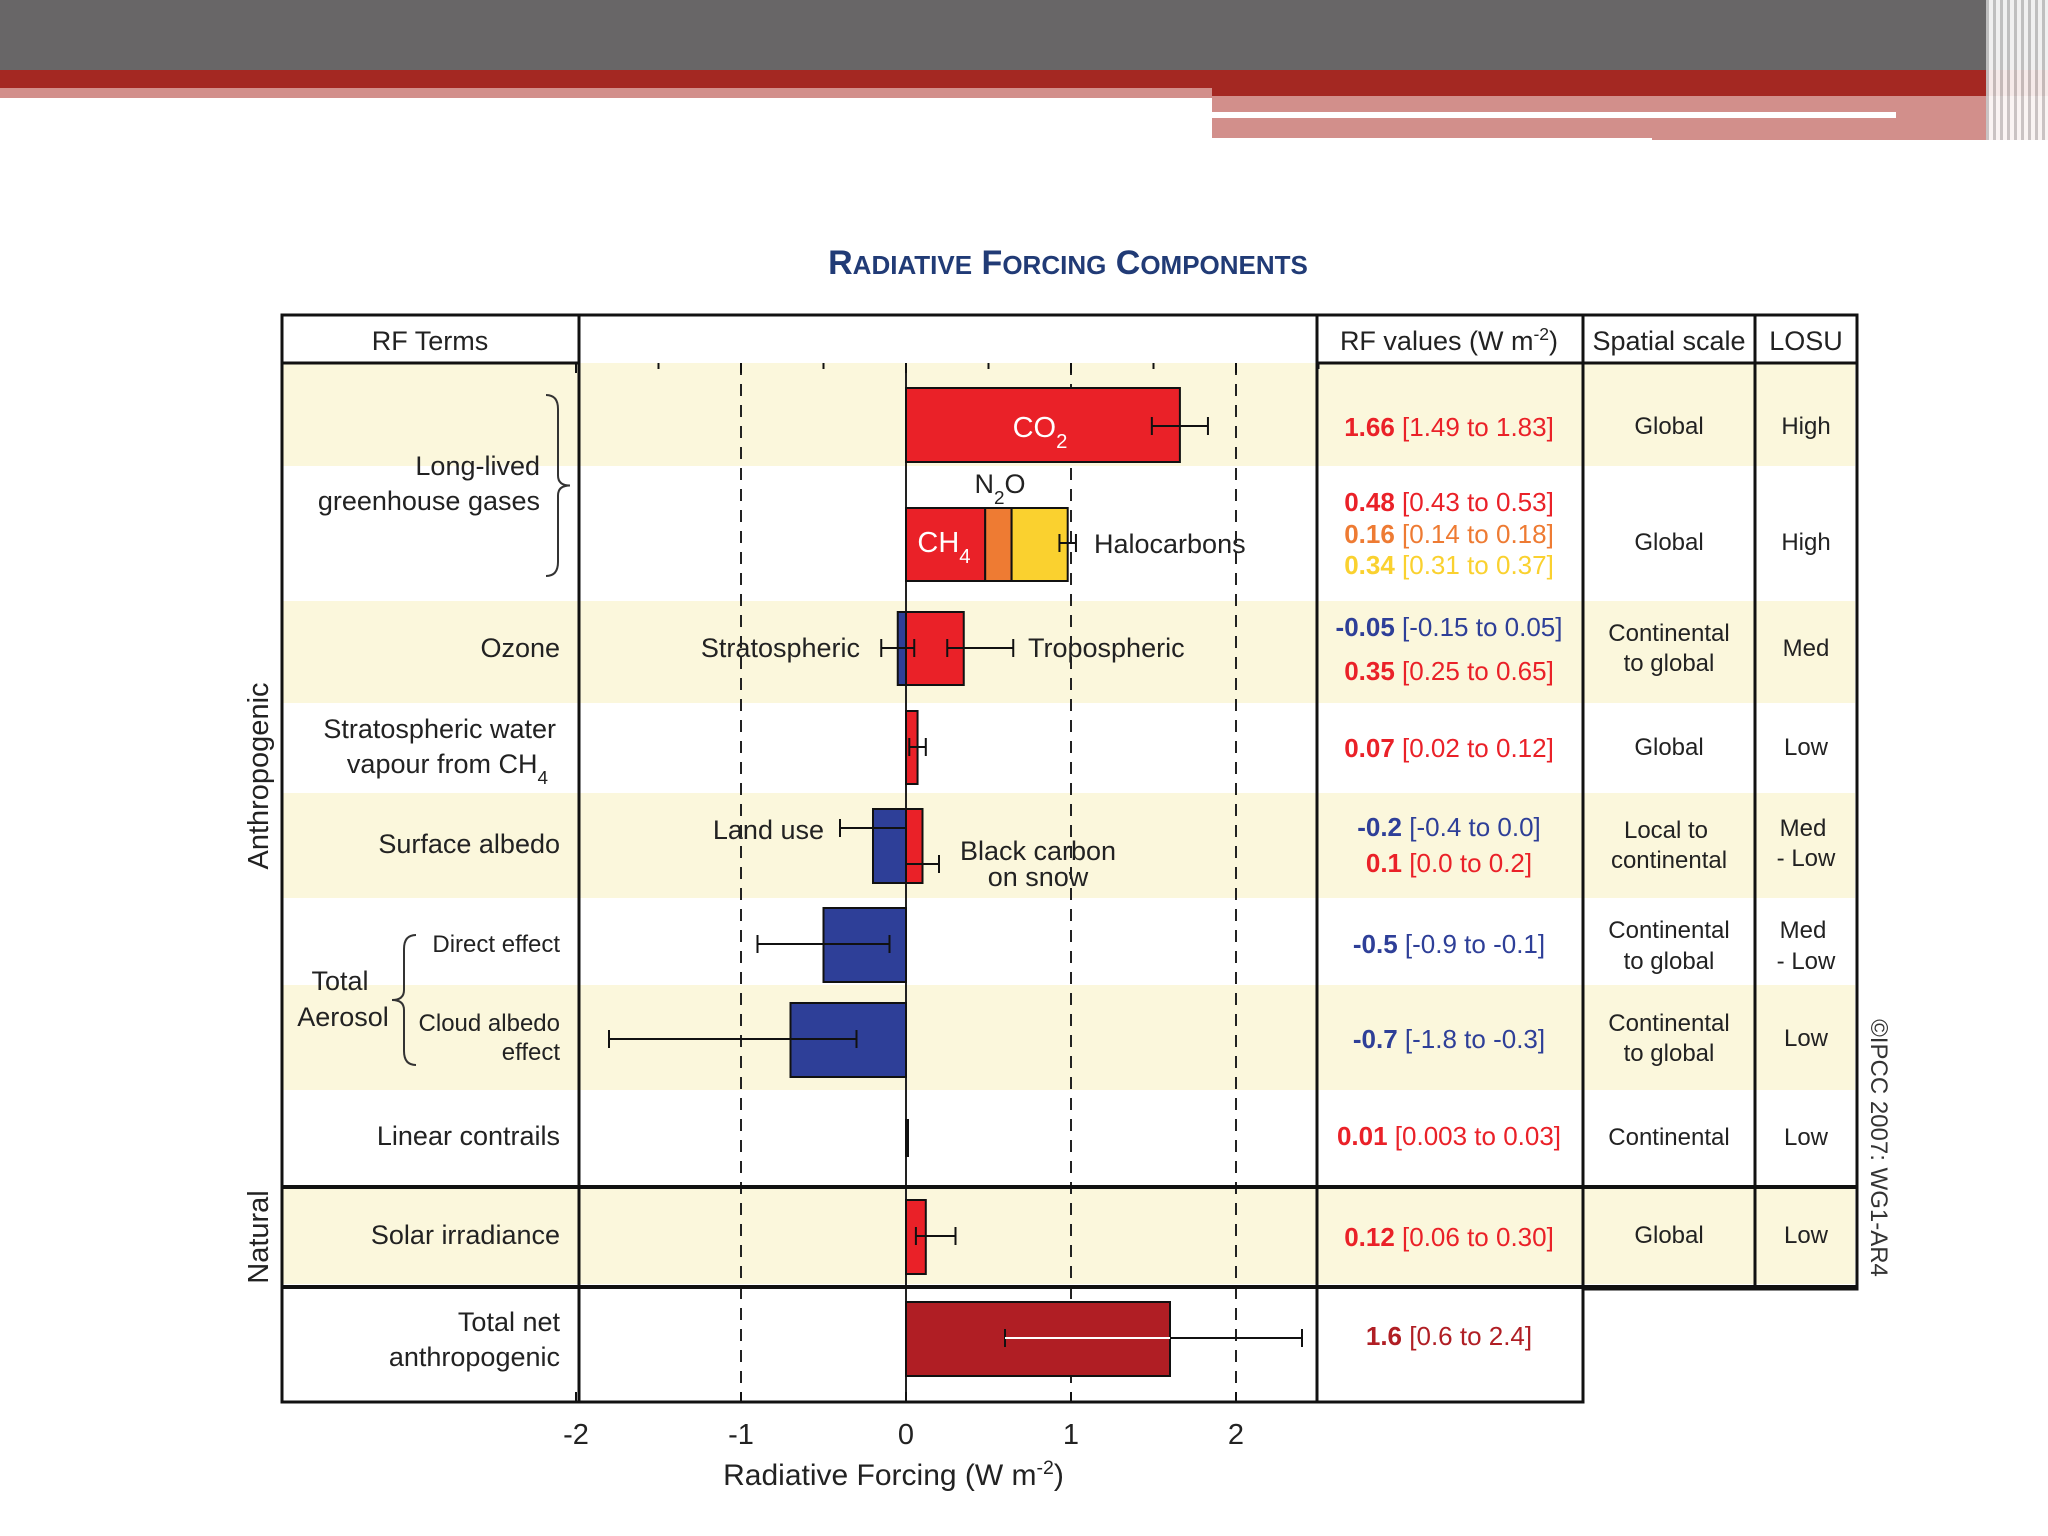 The height and width of the screenshot is (1536, 2048). Describe the element at coordinates (2017, 70) in the screenshot. I see `slide-edge-pattern` at that location.